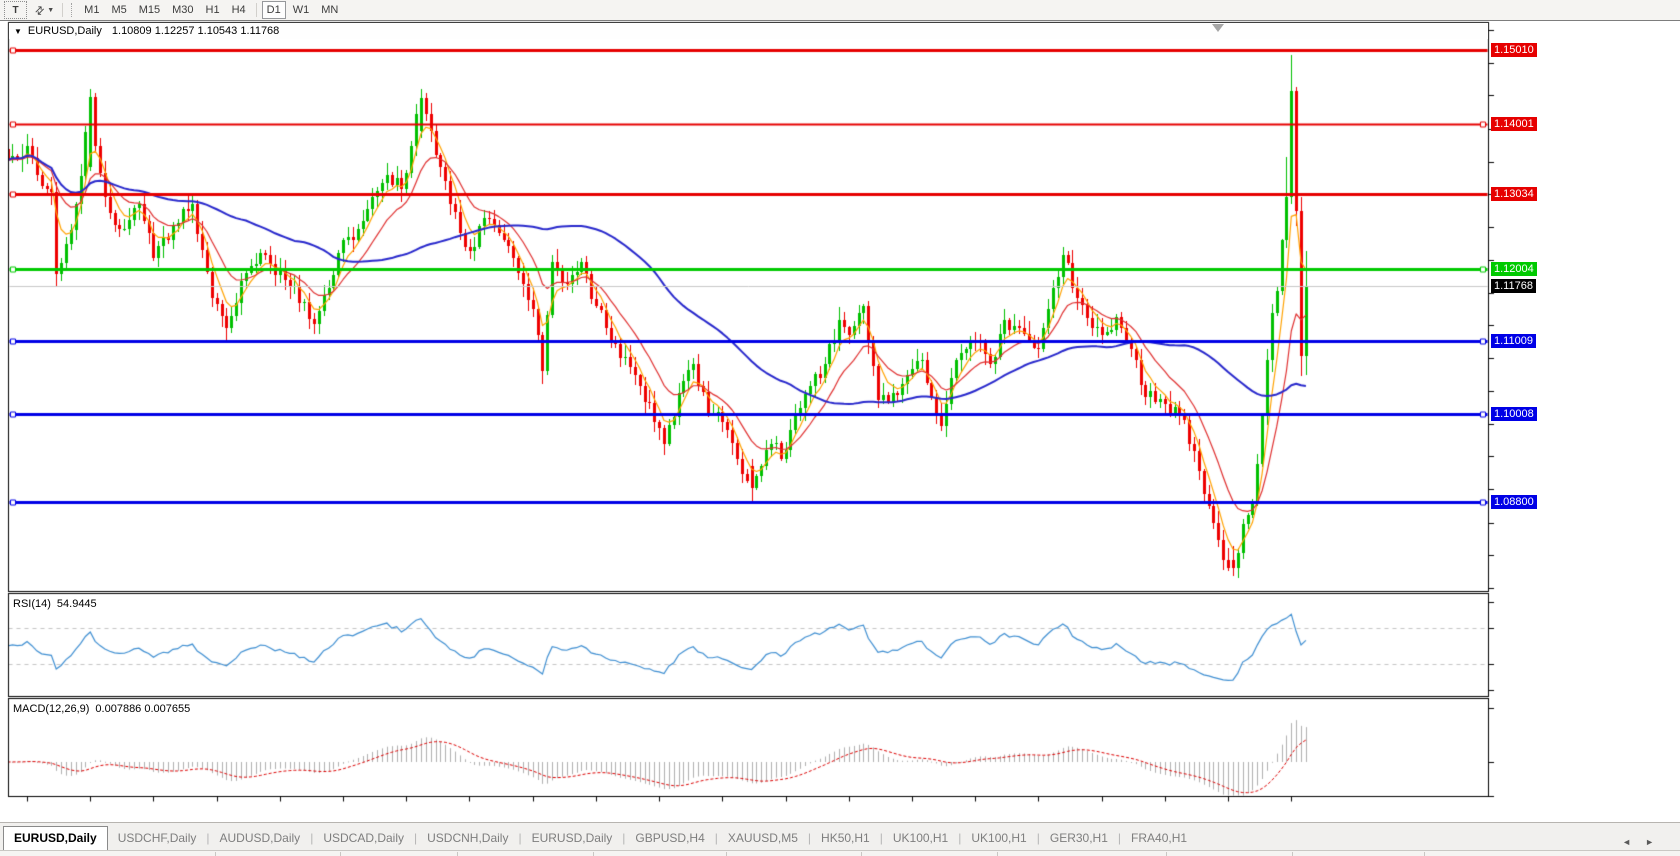  Describe the element at coordinates (55, 604) in the screenshot. I see `rsi-pane-label: RSI(14) 54.9445` at that location.